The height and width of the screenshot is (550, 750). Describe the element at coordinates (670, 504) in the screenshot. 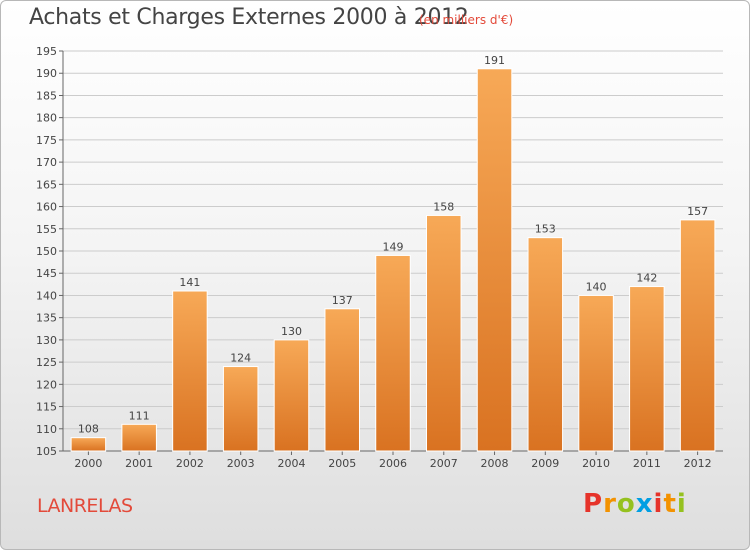

I see `brand-letter: t` at that location.